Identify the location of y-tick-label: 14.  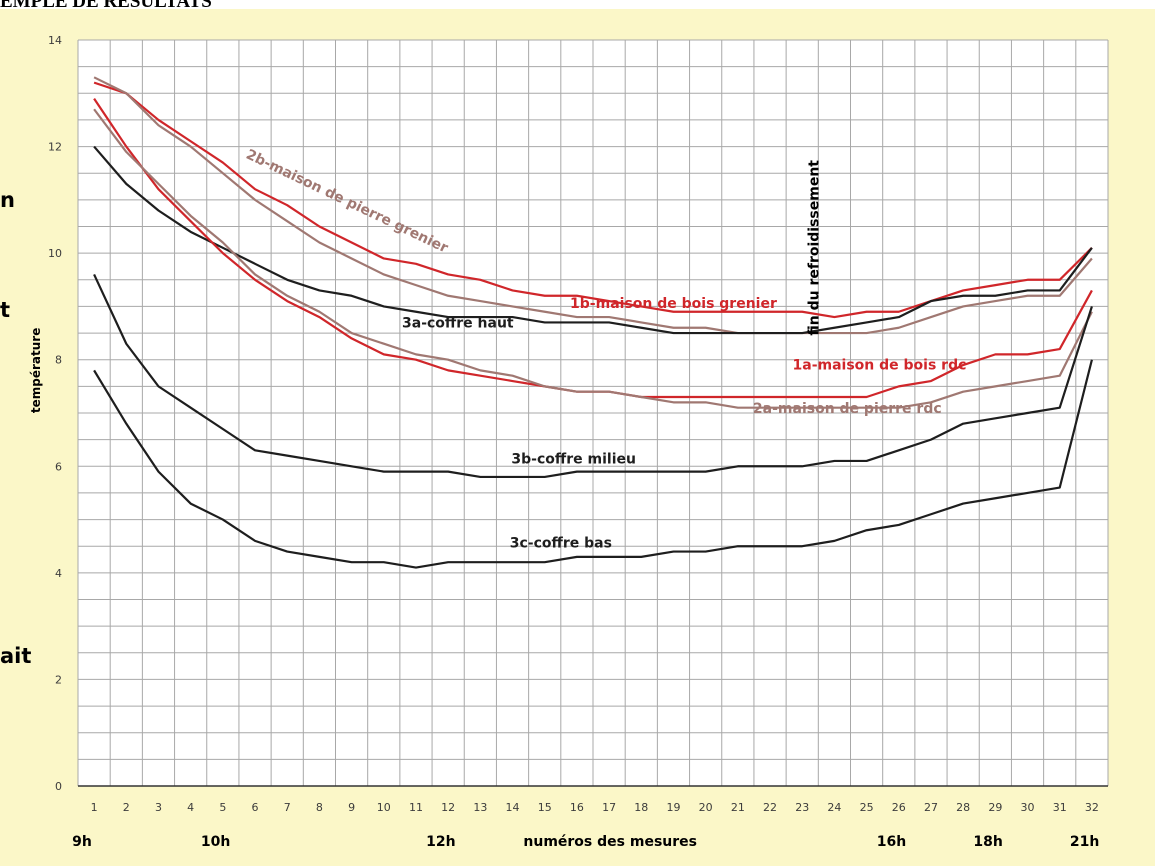
(55, 40).